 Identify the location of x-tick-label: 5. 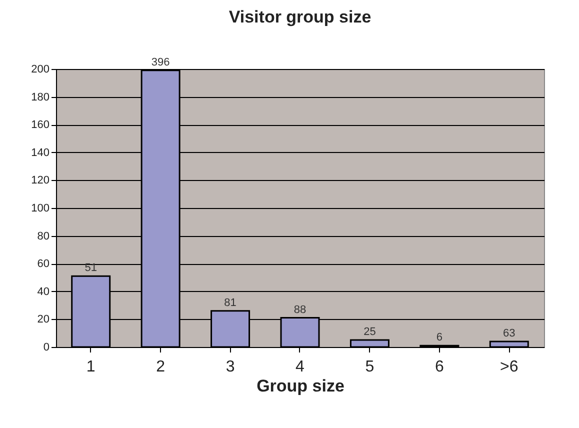
(369, 367).